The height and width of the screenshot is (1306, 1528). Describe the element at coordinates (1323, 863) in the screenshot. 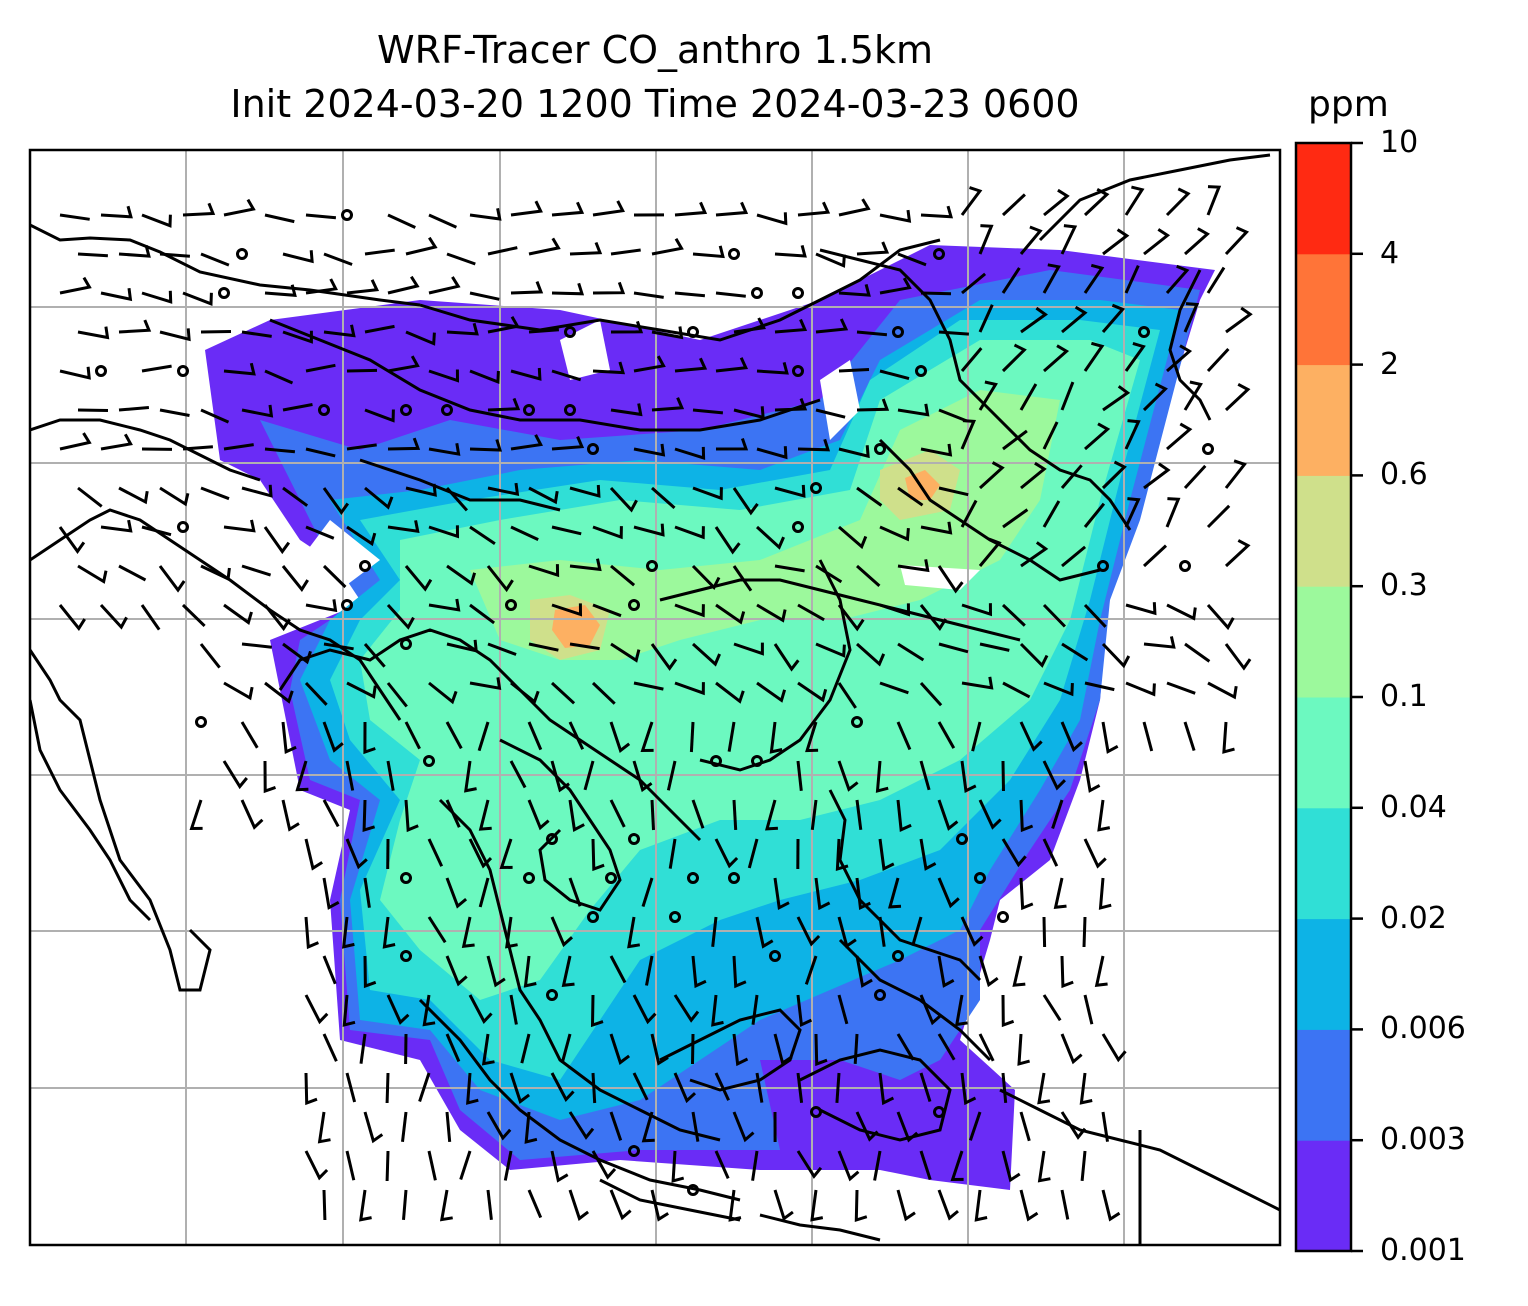

I see `colorbar-swatch` at that location.